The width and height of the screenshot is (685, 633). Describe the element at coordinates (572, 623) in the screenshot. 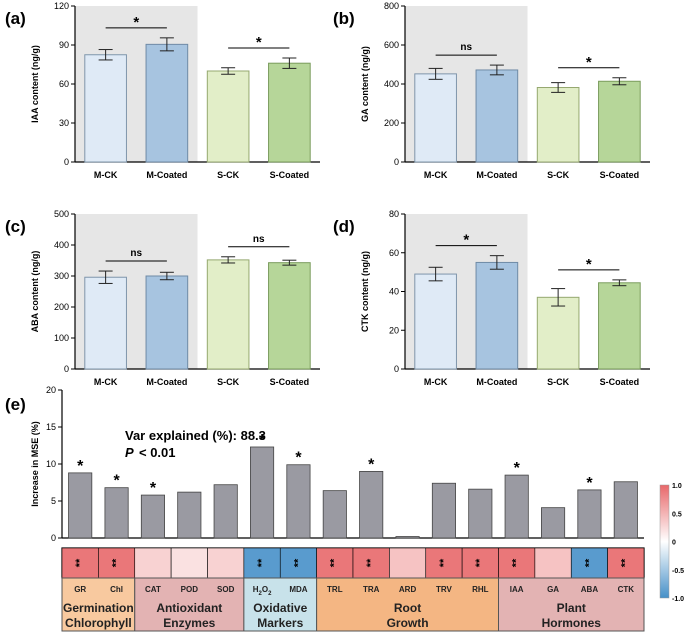

I see `group-label: Hormones` at that location.